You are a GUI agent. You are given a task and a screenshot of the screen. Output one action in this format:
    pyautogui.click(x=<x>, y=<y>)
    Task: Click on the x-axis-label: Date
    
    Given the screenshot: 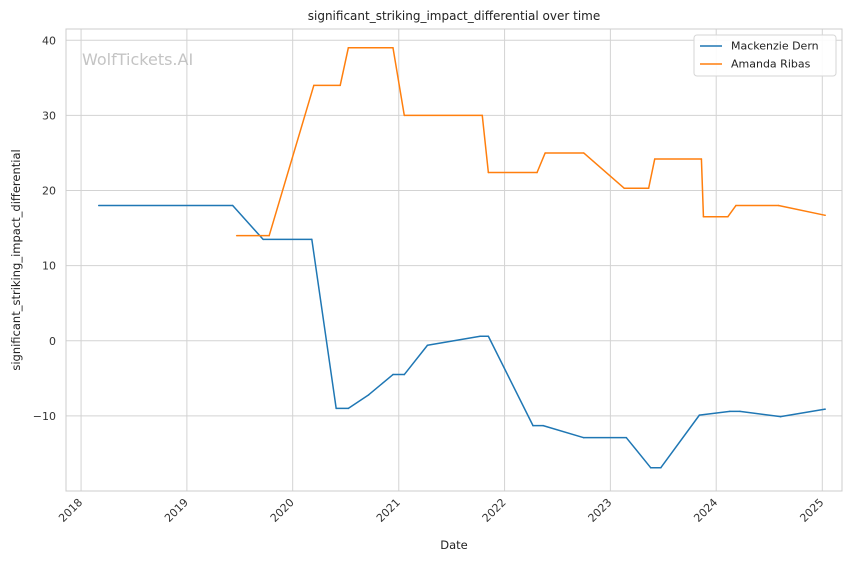 What is the action you would take?
    pyautogui.click(x=454, y=545)
    